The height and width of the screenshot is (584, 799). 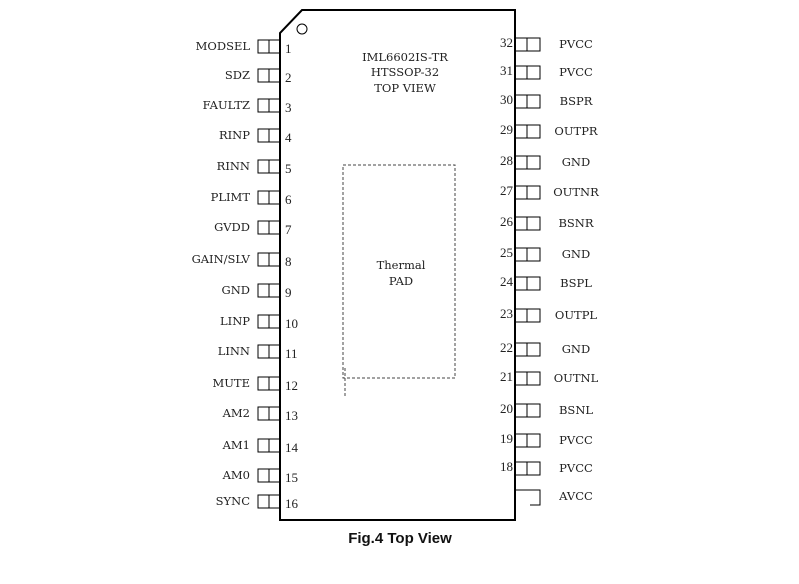 I want to click on package-name: HTSSOP-32, so click(x=405, y=72).